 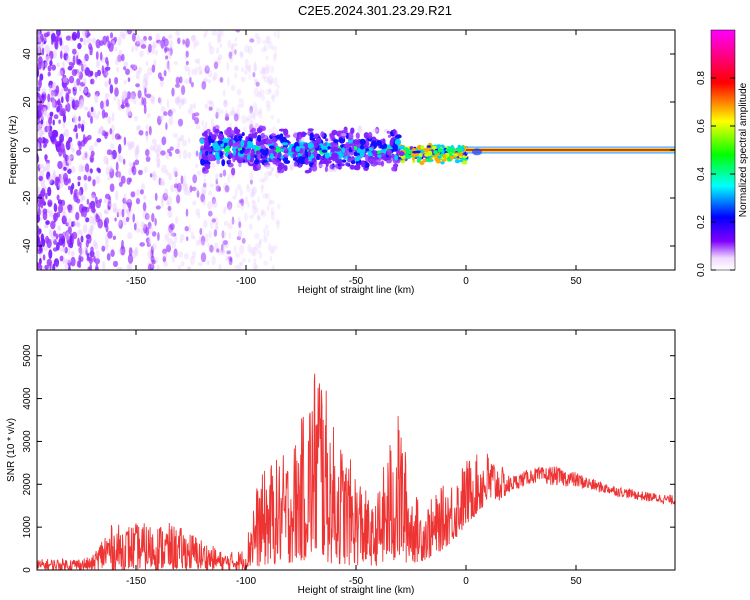 I want to click on y-tick-label: -20, so click(x=27, y=197).